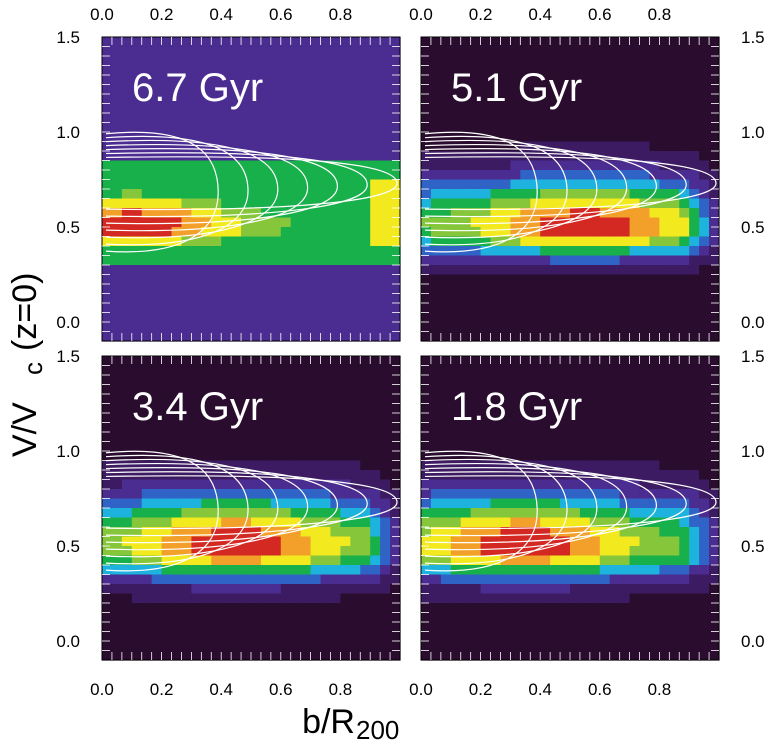 The height and width of the screenshot is (753, 771). I want to click on x-tick-label-top: 0.2, so click(481, 14).